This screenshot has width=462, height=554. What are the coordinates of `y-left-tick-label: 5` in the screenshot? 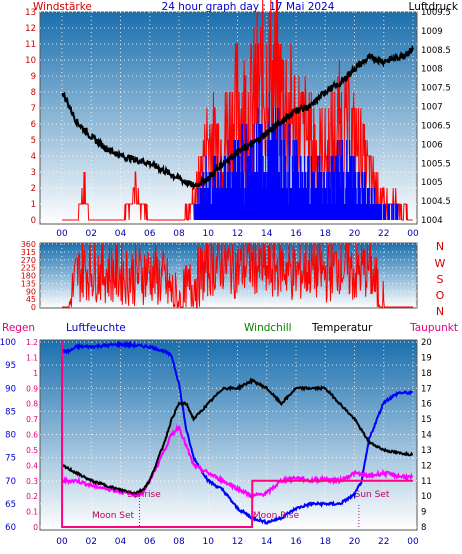 It's located at (33, 141).